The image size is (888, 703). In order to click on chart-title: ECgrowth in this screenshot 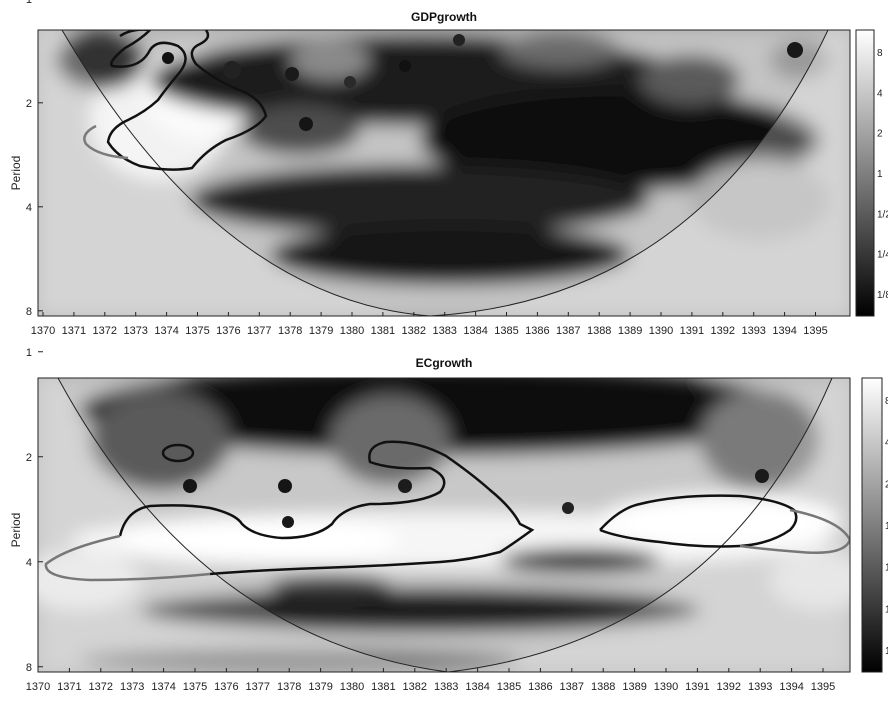, I will do `click(444, 363)`.